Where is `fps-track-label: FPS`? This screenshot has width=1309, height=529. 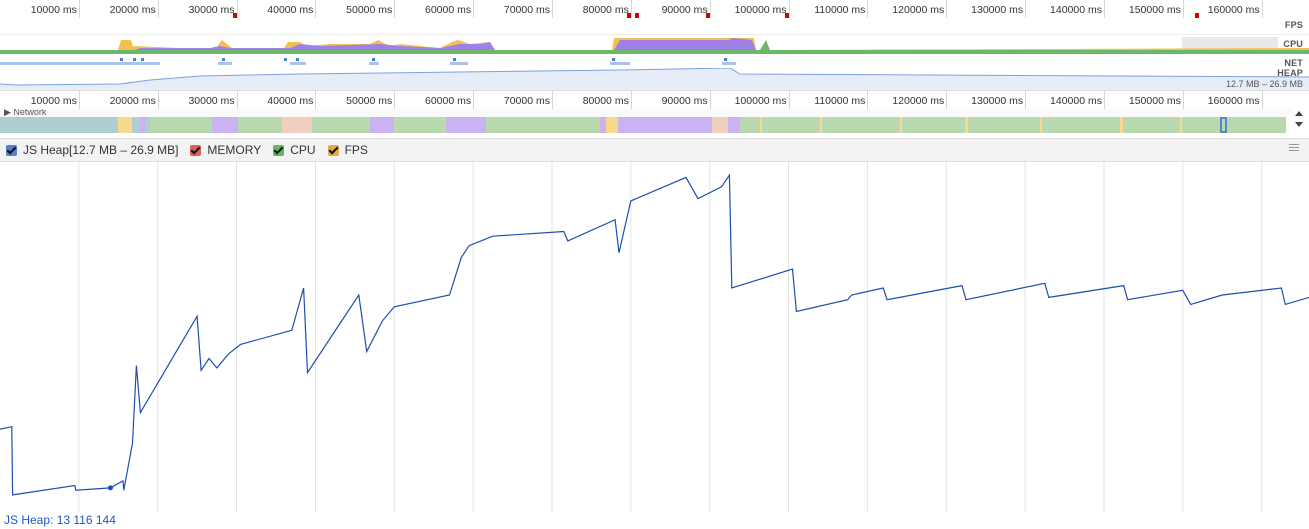
fps-track-label: FPS is located at coordinates (1293, 25).